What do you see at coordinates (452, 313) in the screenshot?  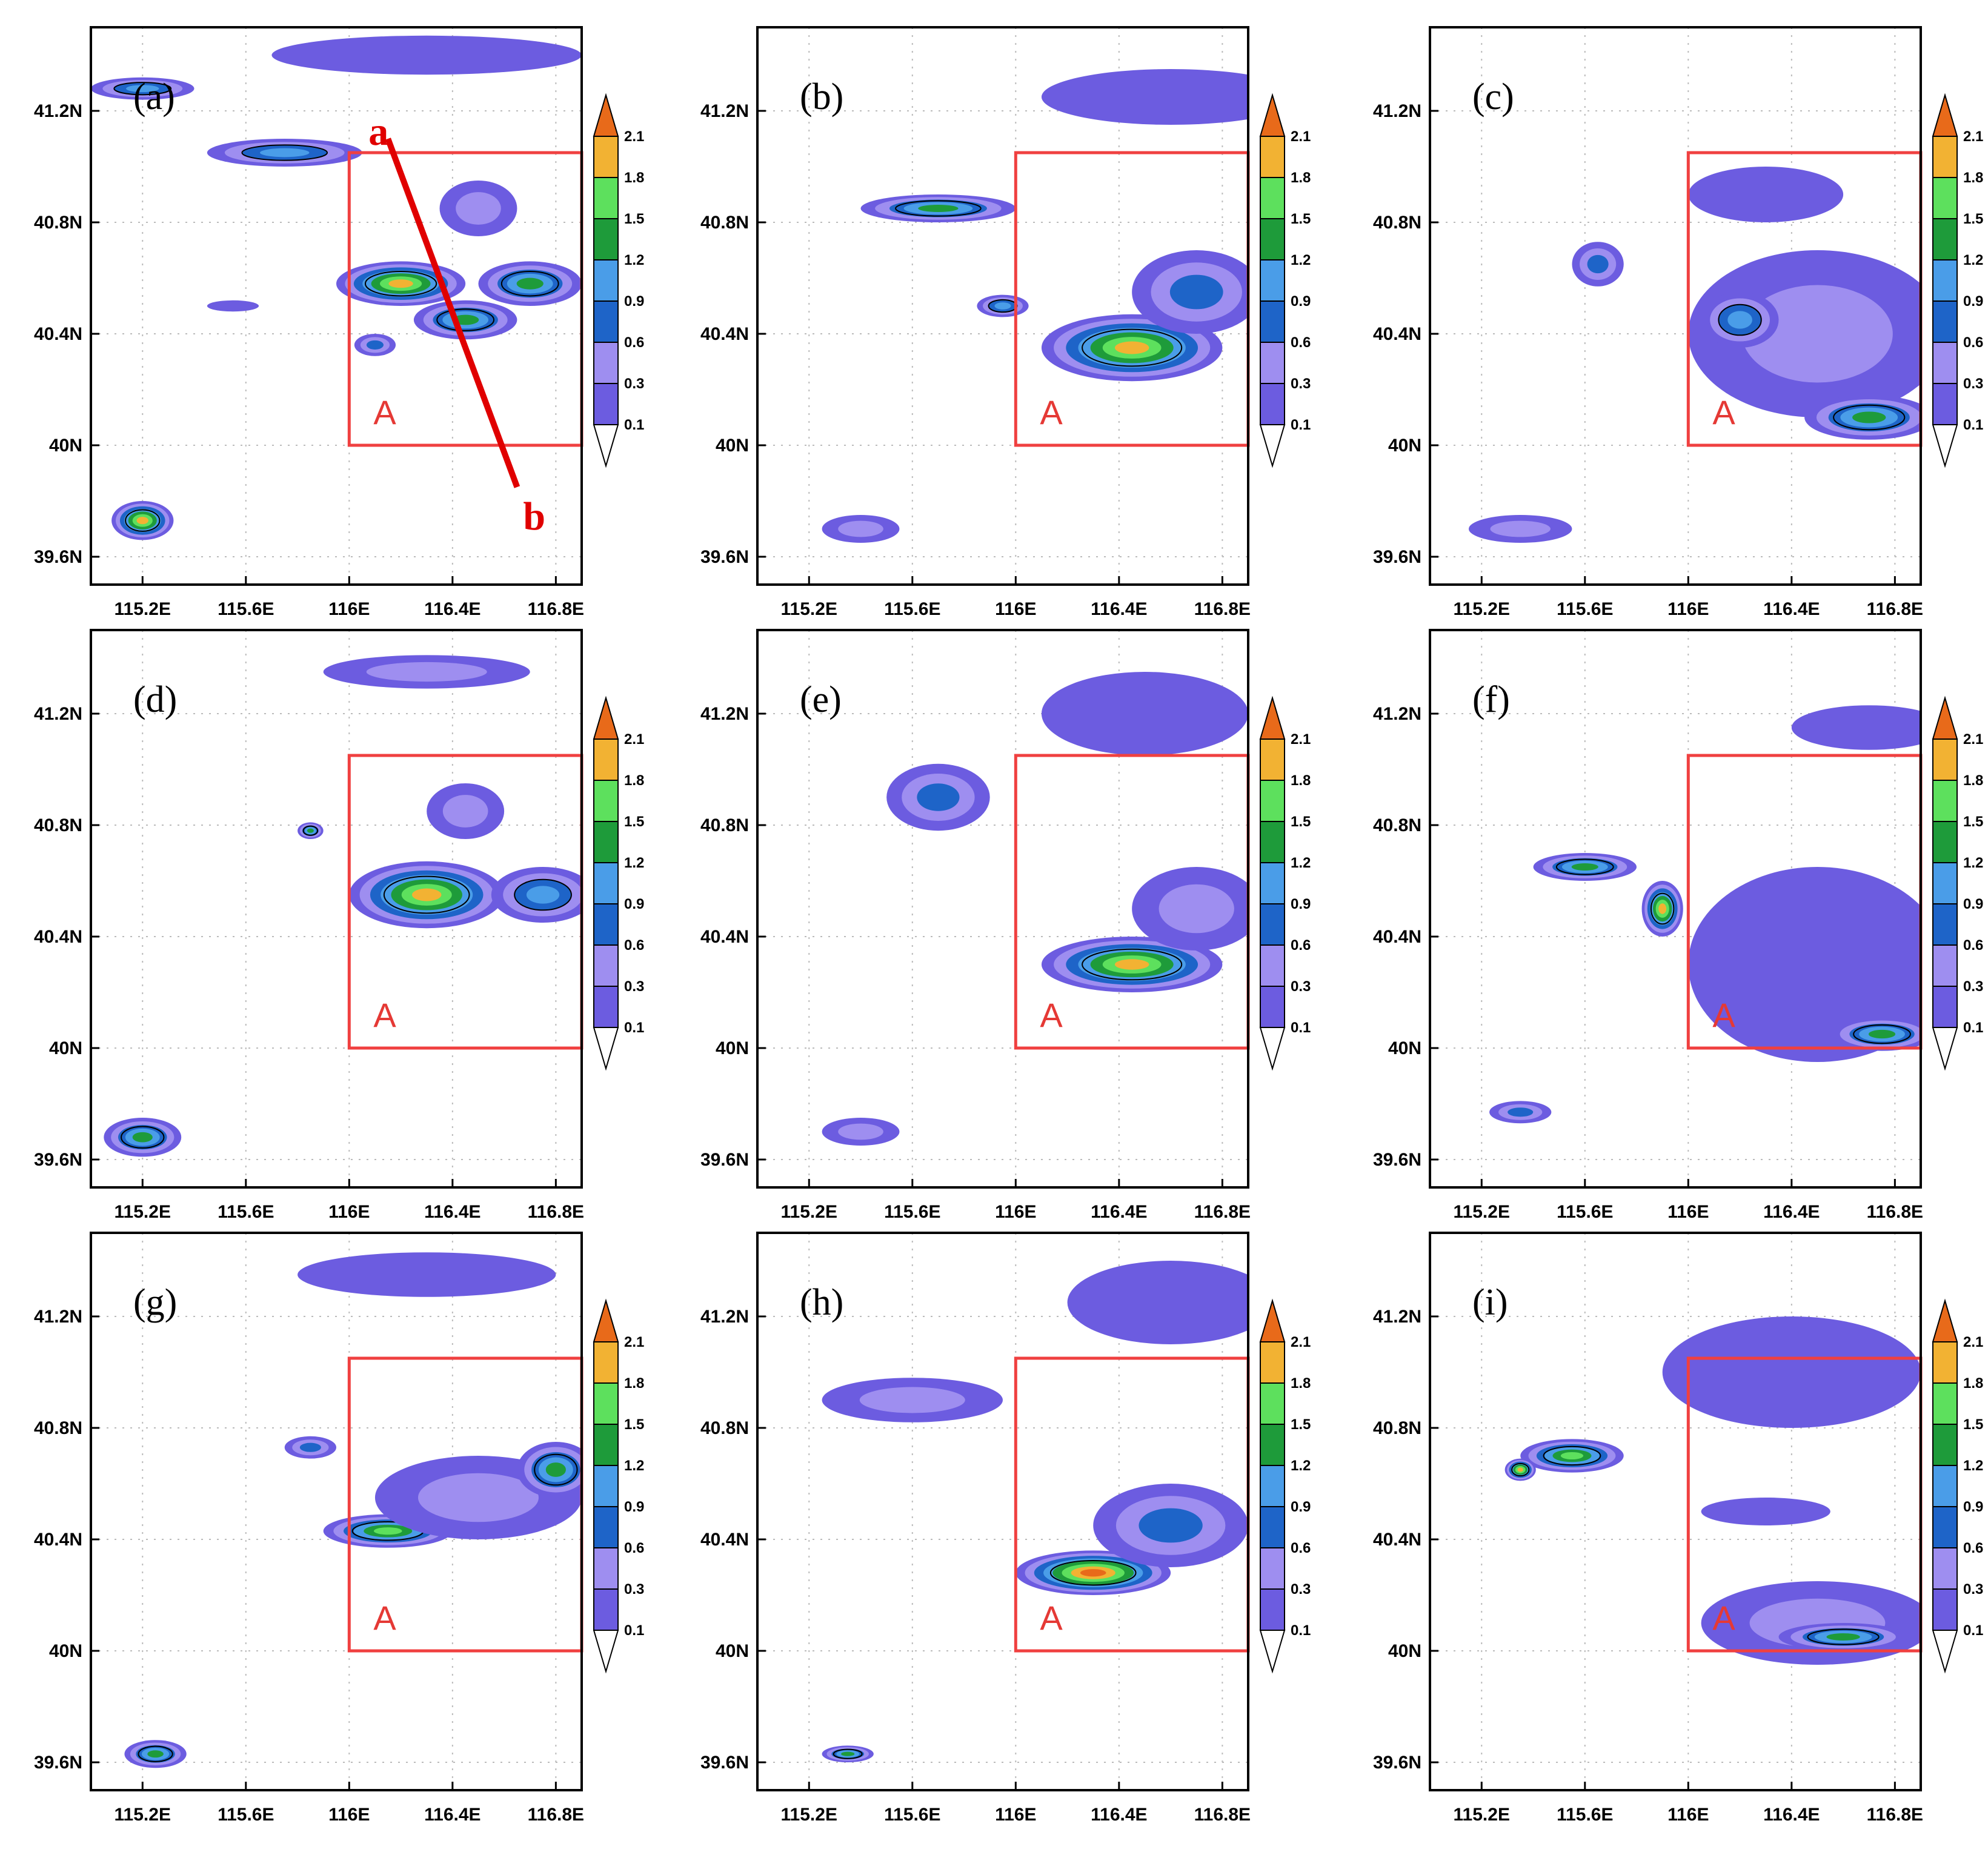 I see `cross-section-line` at bounding box center [452, 313].